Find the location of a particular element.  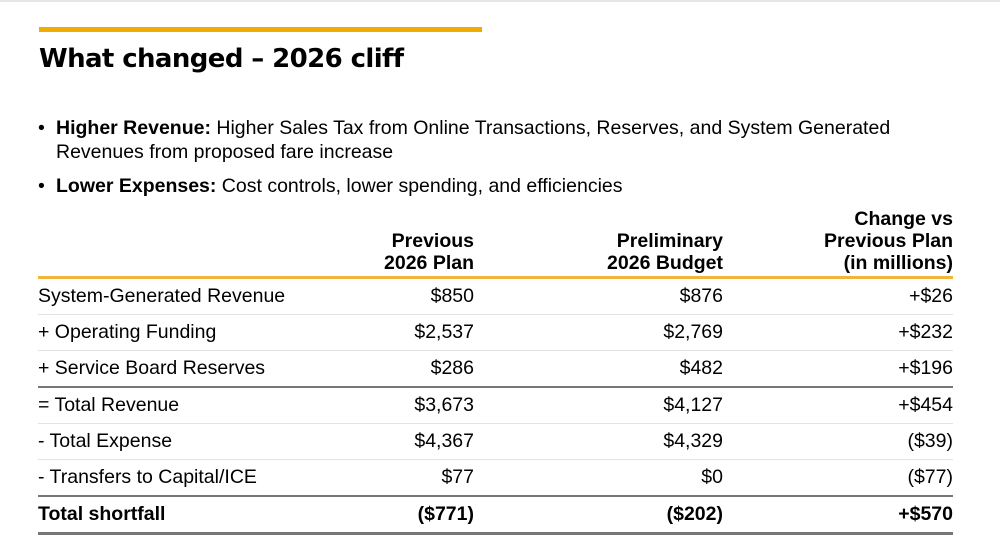

change-value: ($39) is located at coordinates (838, 441).